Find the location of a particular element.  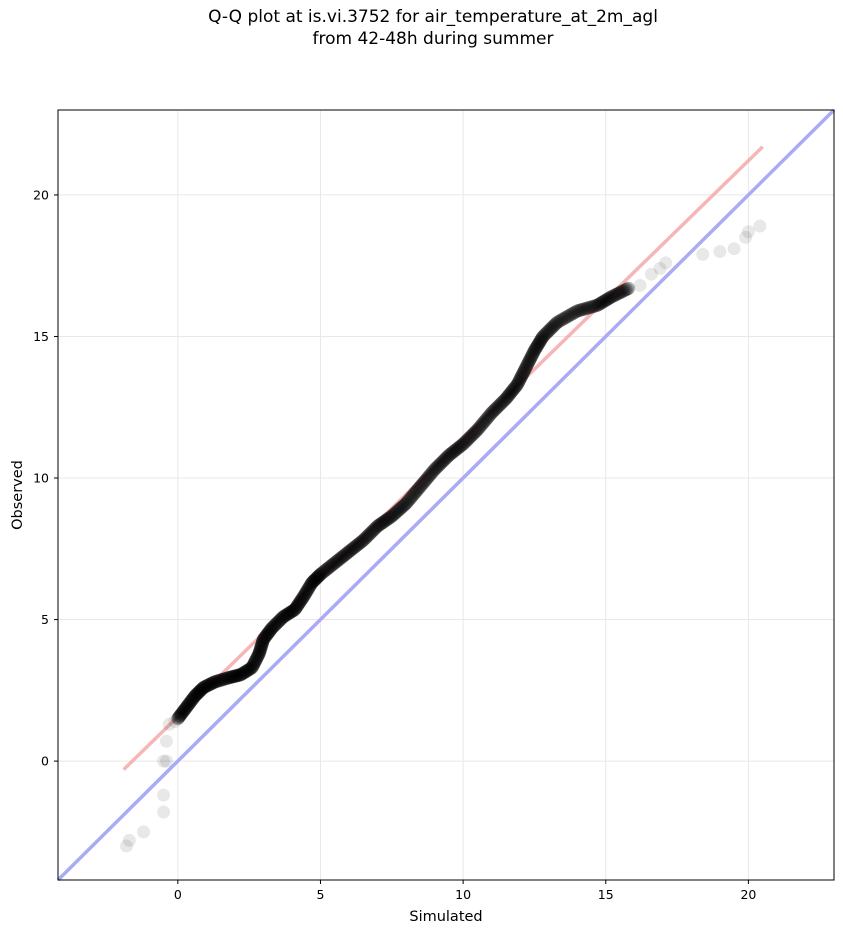

y-tick-label: 10 is located at coordinates (41, 478).